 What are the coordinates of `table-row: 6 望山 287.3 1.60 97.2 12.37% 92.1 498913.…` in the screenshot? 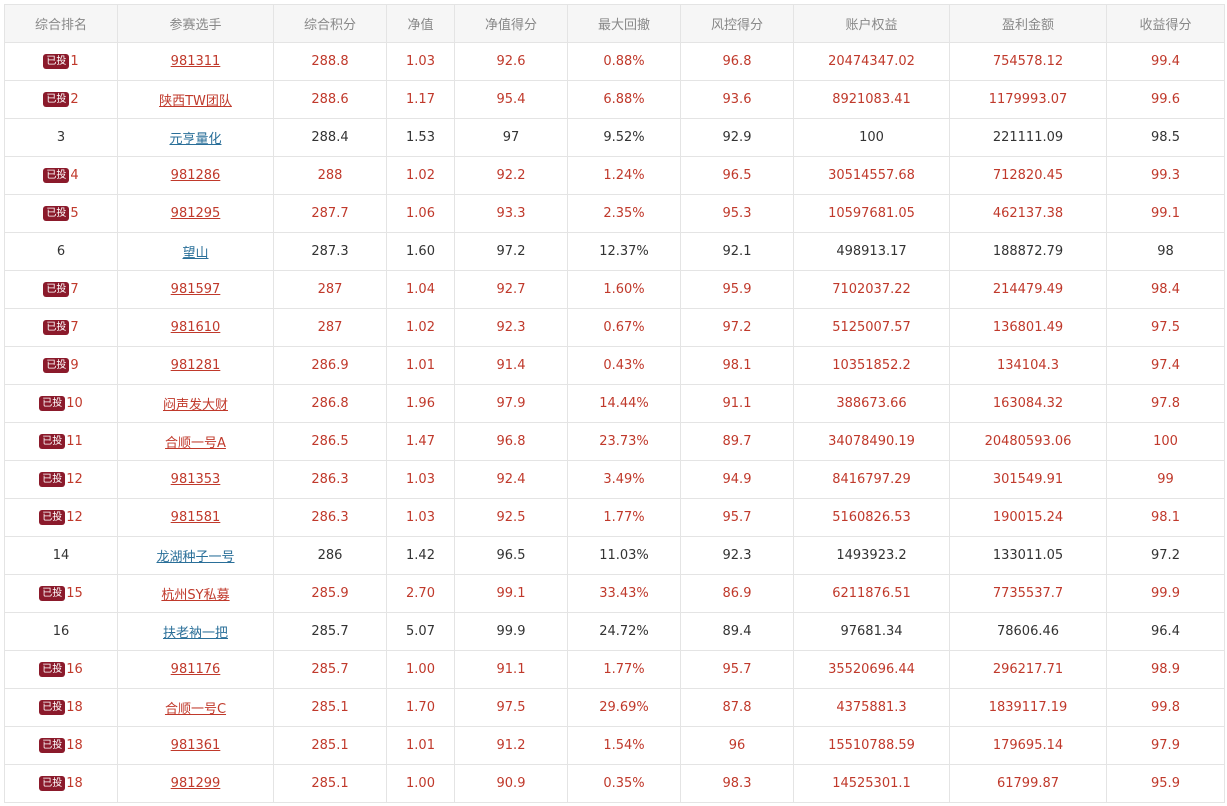 It's located at (614, 251).